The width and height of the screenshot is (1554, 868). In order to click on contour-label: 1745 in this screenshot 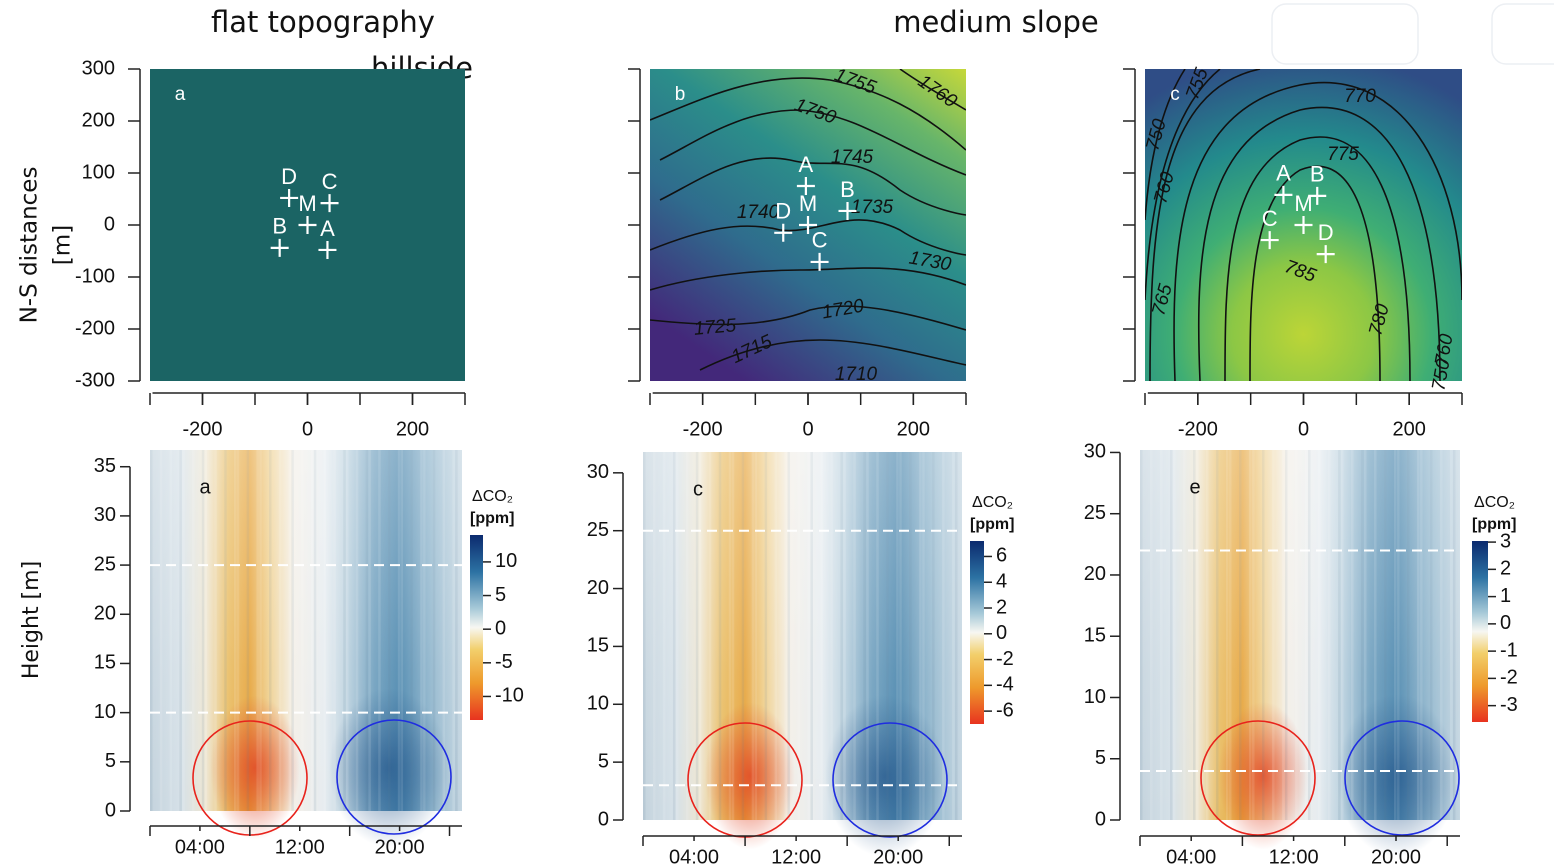, I will do `click(852, 157)`.